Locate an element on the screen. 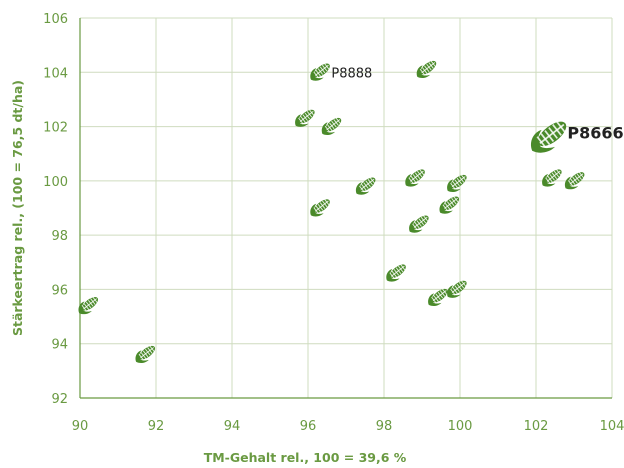 This screenshot has height=468, width=624. x-tick-label: 98 is located at coordinates (384, 426).